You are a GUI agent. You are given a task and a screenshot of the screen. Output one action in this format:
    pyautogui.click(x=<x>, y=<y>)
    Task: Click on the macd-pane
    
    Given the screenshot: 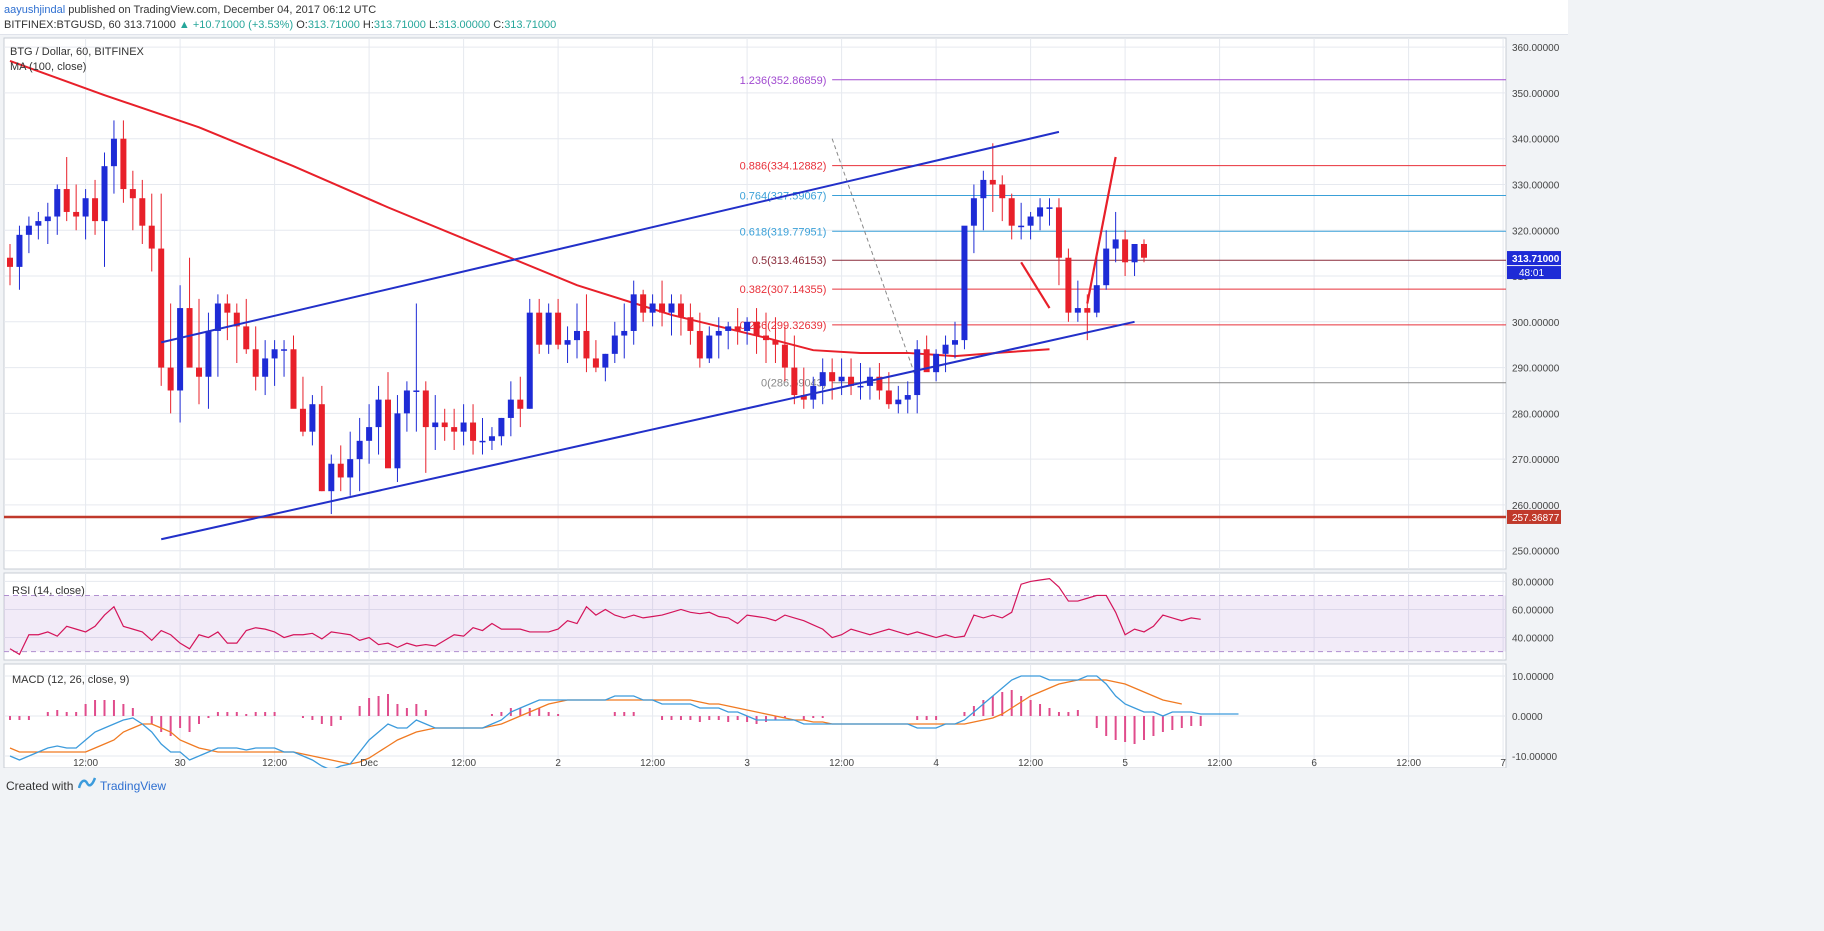 What is the action you would take?
    pyautogui.click(x=624, y=721)
    